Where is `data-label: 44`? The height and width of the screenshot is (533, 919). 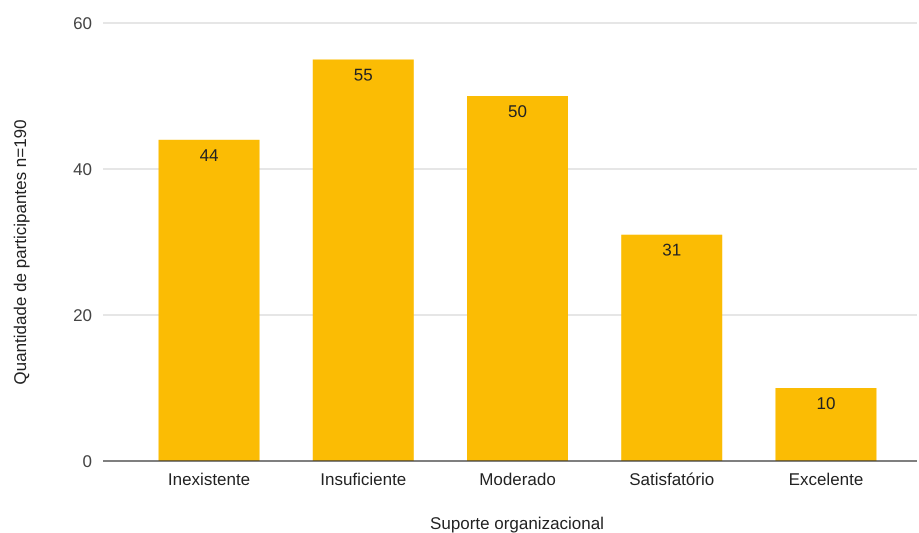 data-label: 44 is located at coordinates (209, 155).